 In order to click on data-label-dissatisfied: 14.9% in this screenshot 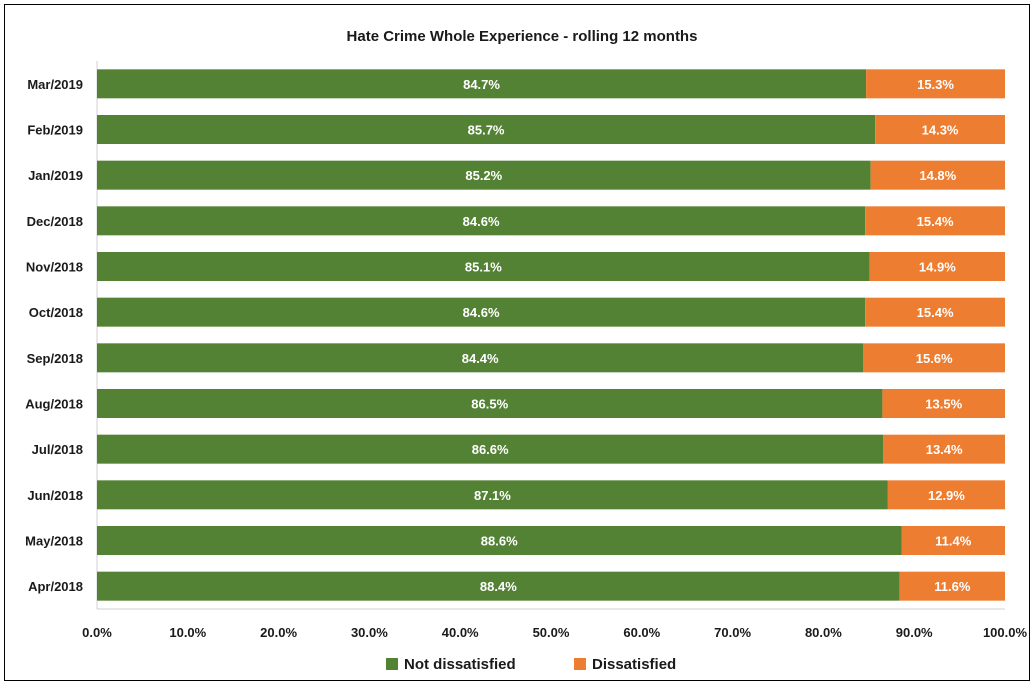, I will do `click(937, 267)`.